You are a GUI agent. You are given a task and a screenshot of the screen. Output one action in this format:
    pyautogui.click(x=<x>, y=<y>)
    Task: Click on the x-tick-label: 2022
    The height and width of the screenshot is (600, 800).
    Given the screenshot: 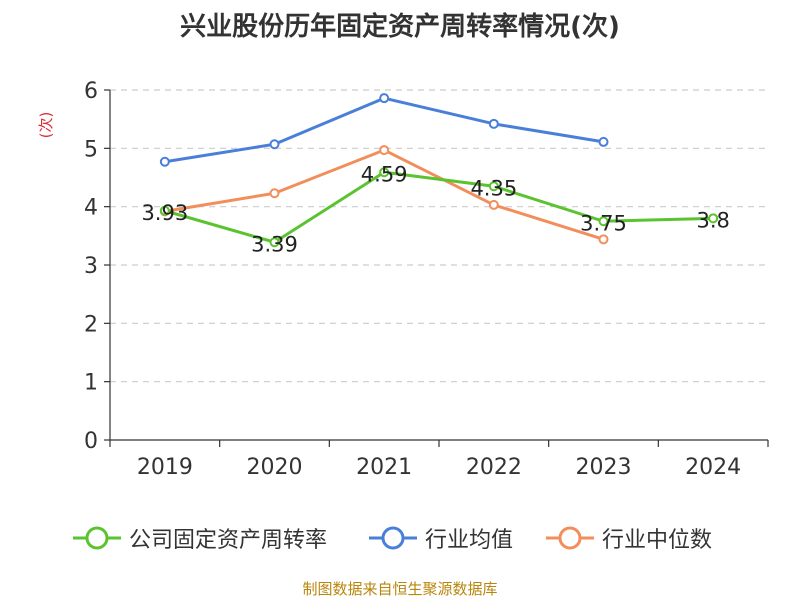 What is the action you would take?
    pyautogui.click(x=494, y=467)
    